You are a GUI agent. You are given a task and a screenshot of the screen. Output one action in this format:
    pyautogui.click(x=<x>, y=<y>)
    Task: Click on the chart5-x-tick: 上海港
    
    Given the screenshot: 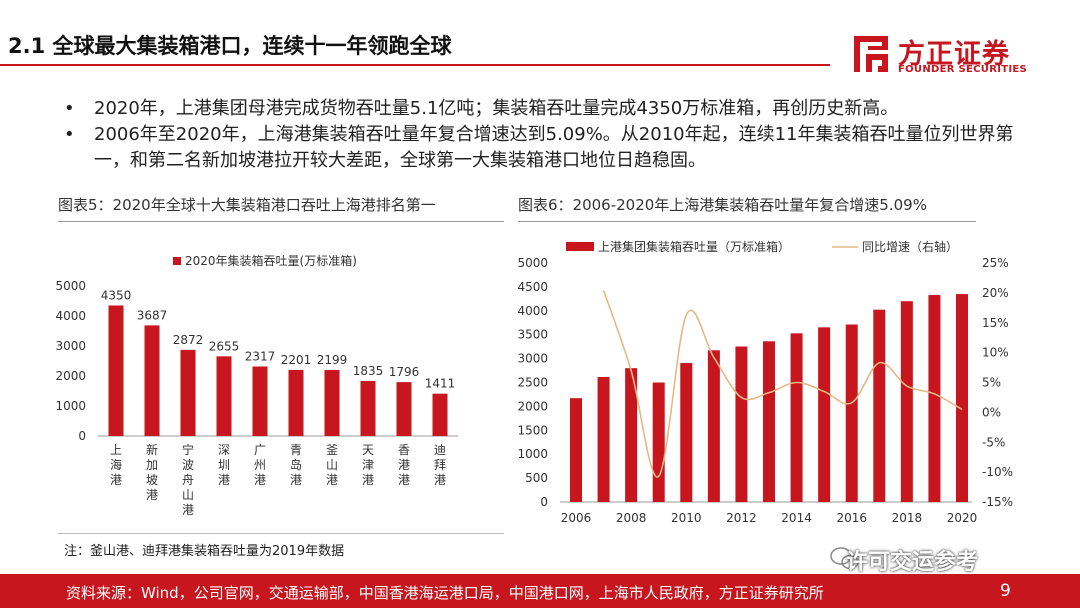 What is the action you would take?
    pyautogui.click(x=116, y=465)
    